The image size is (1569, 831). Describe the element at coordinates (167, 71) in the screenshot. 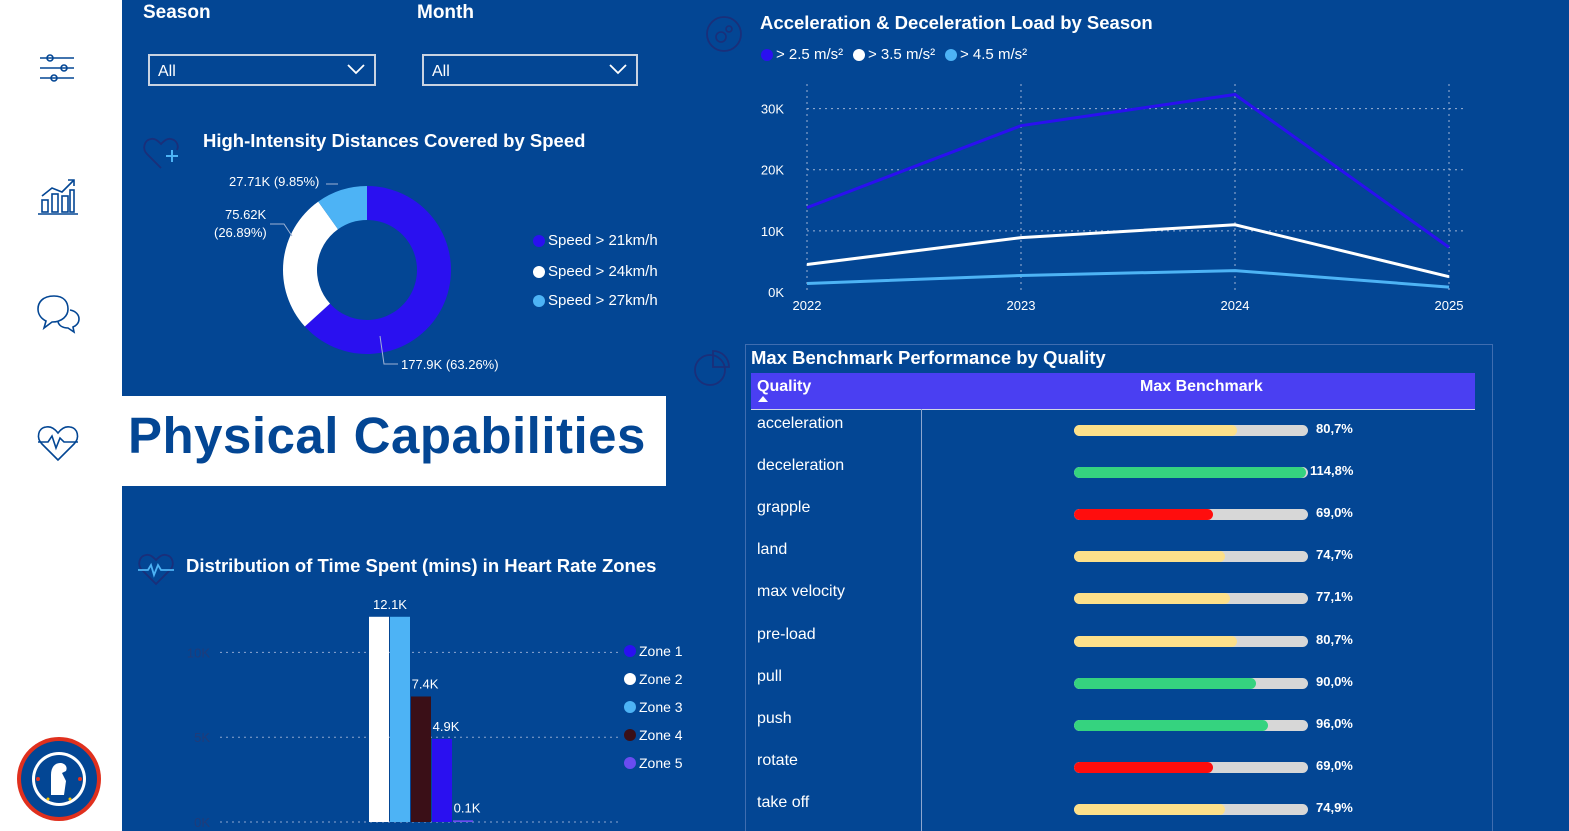

I see `season-value: All` at that location.